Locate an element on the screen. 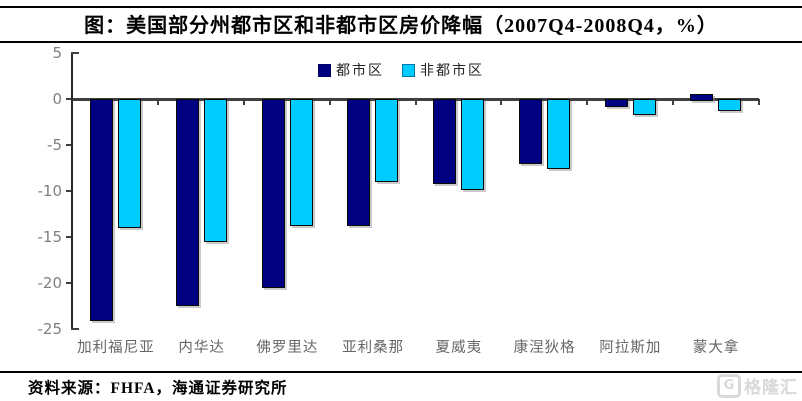 The image size is (802, 401). metro-color-swatch-icon is located at coordinates (324, 70).